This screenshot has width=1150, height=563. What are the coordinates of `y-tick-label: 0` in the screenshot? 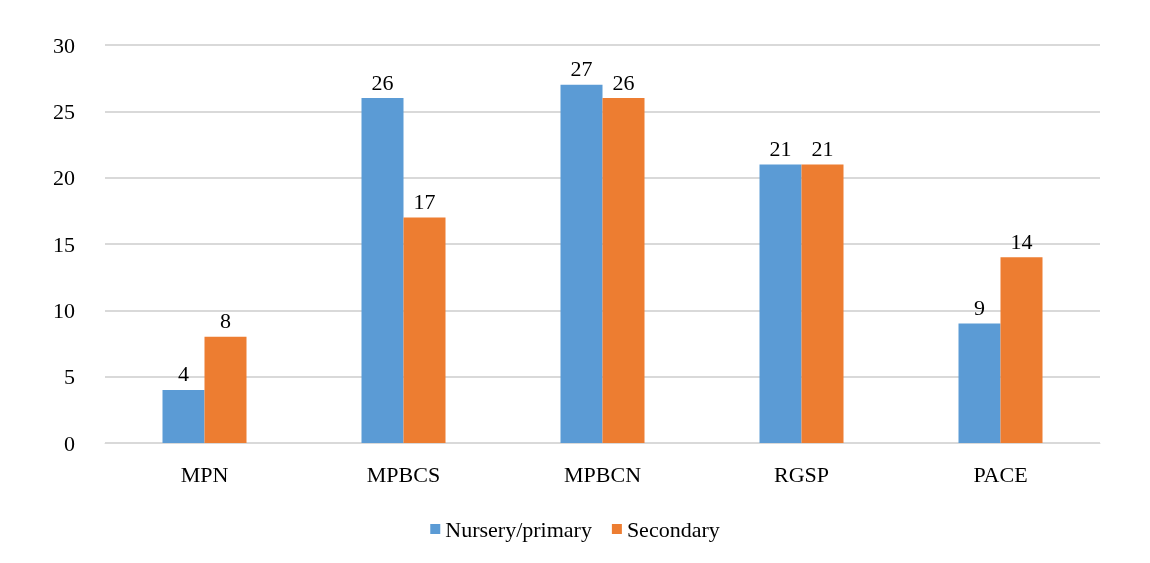 It's located at (69, 443).